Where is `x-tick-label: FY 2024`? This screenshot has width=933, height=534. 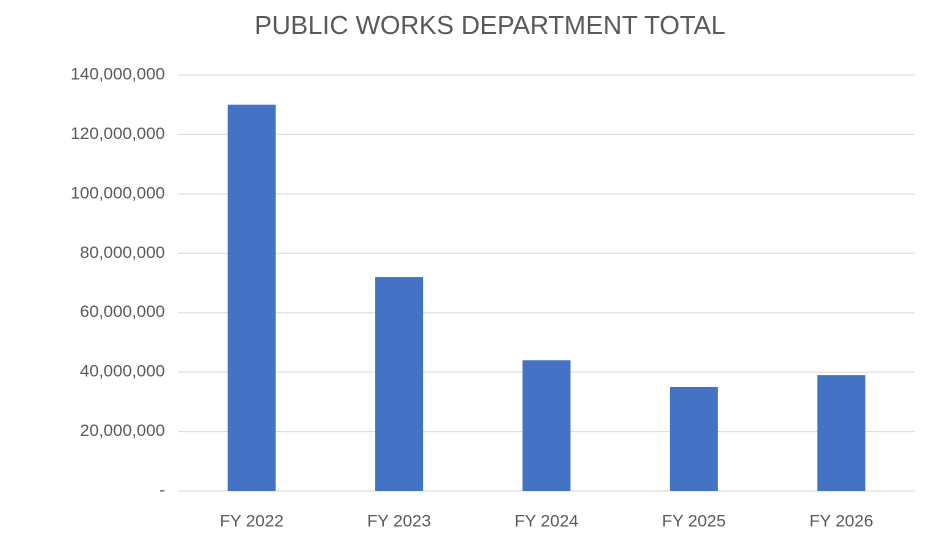
x-tick-label: FY 2024 is located at coordinates (547, 520).